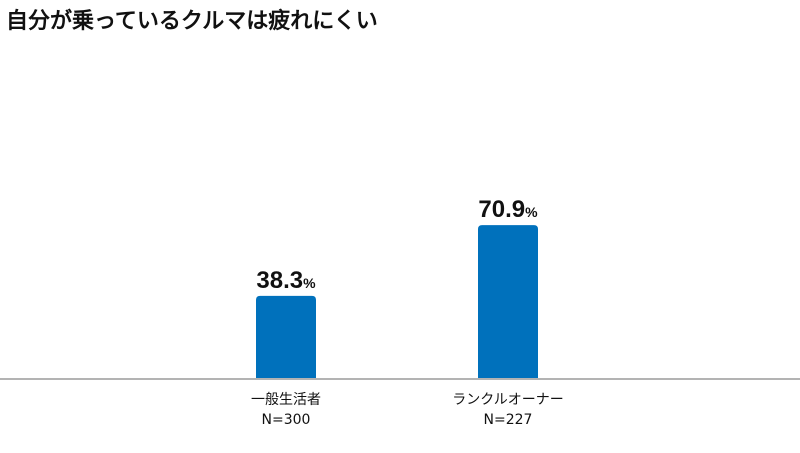 The image size is (800, 453). What do you see at coordinates (279, 280) in the screenshot?
I see `data-label-value: 38.3` at bounding box center [279, 280].